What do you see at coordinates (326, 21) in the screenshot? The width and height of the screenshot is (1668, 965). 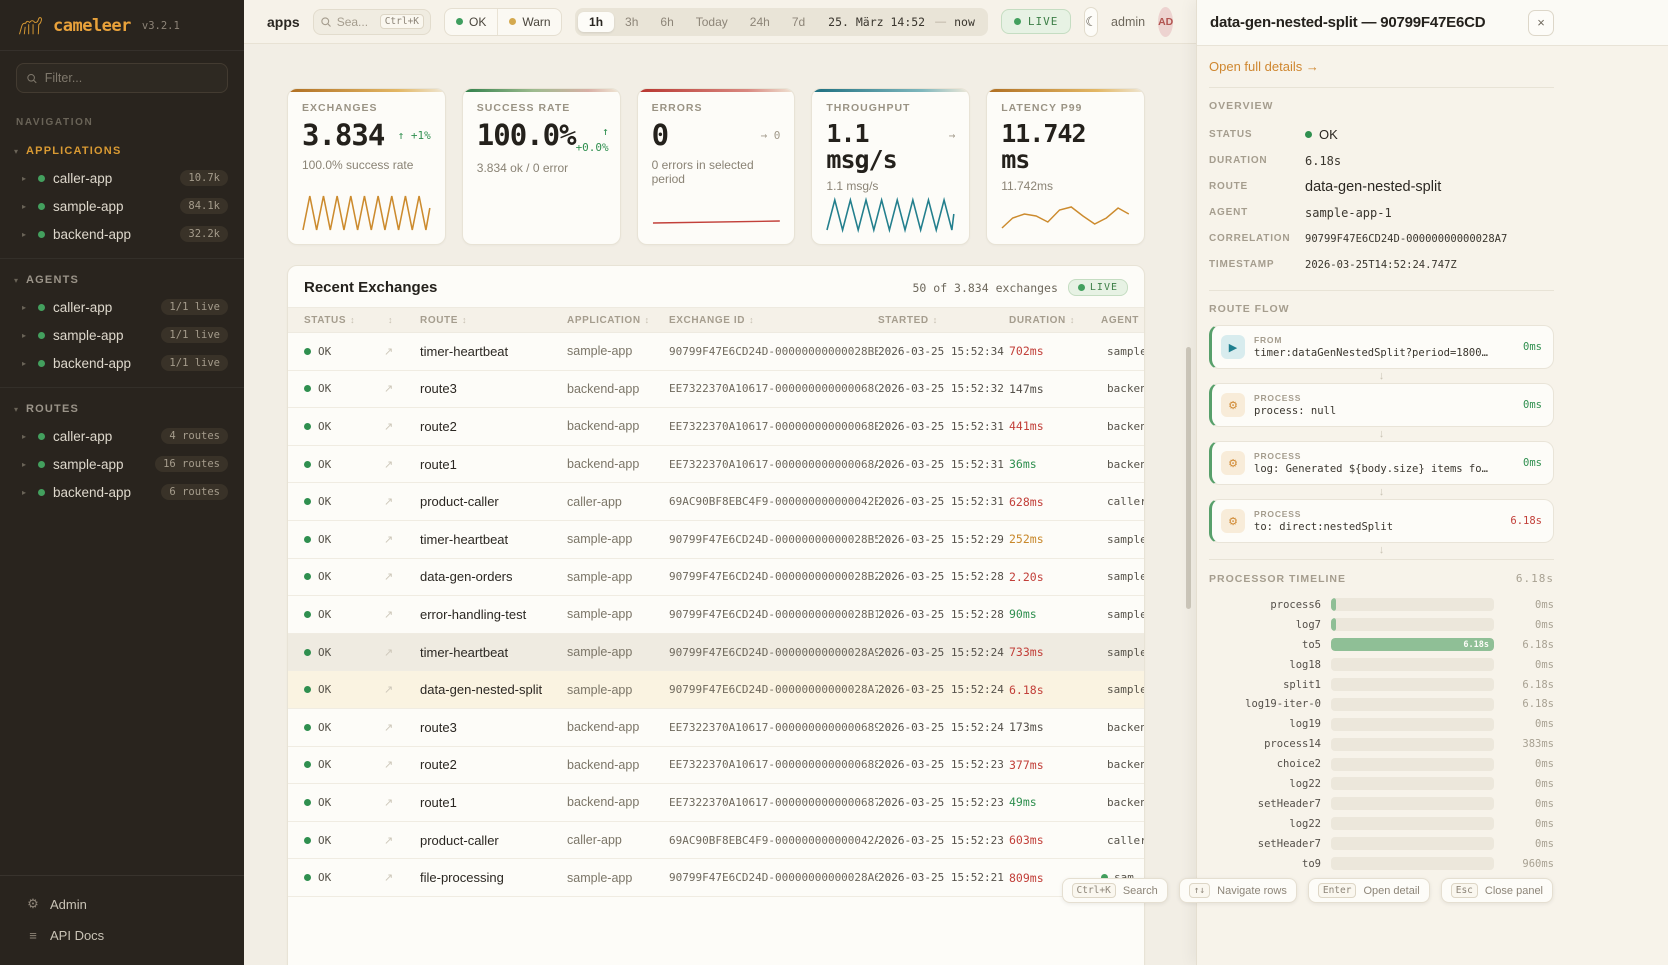 I see `search-icon` at bounding box center [326, 21].